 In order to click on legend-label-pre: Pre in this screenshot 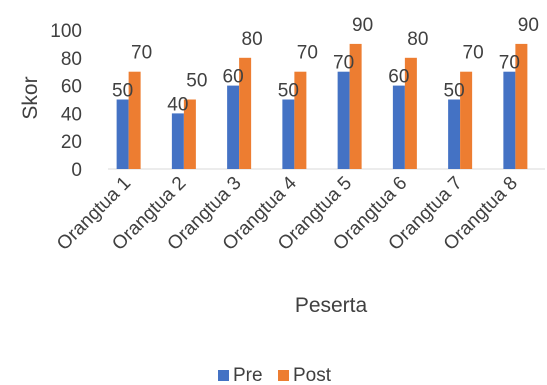, I will do `click(248, 375)`.